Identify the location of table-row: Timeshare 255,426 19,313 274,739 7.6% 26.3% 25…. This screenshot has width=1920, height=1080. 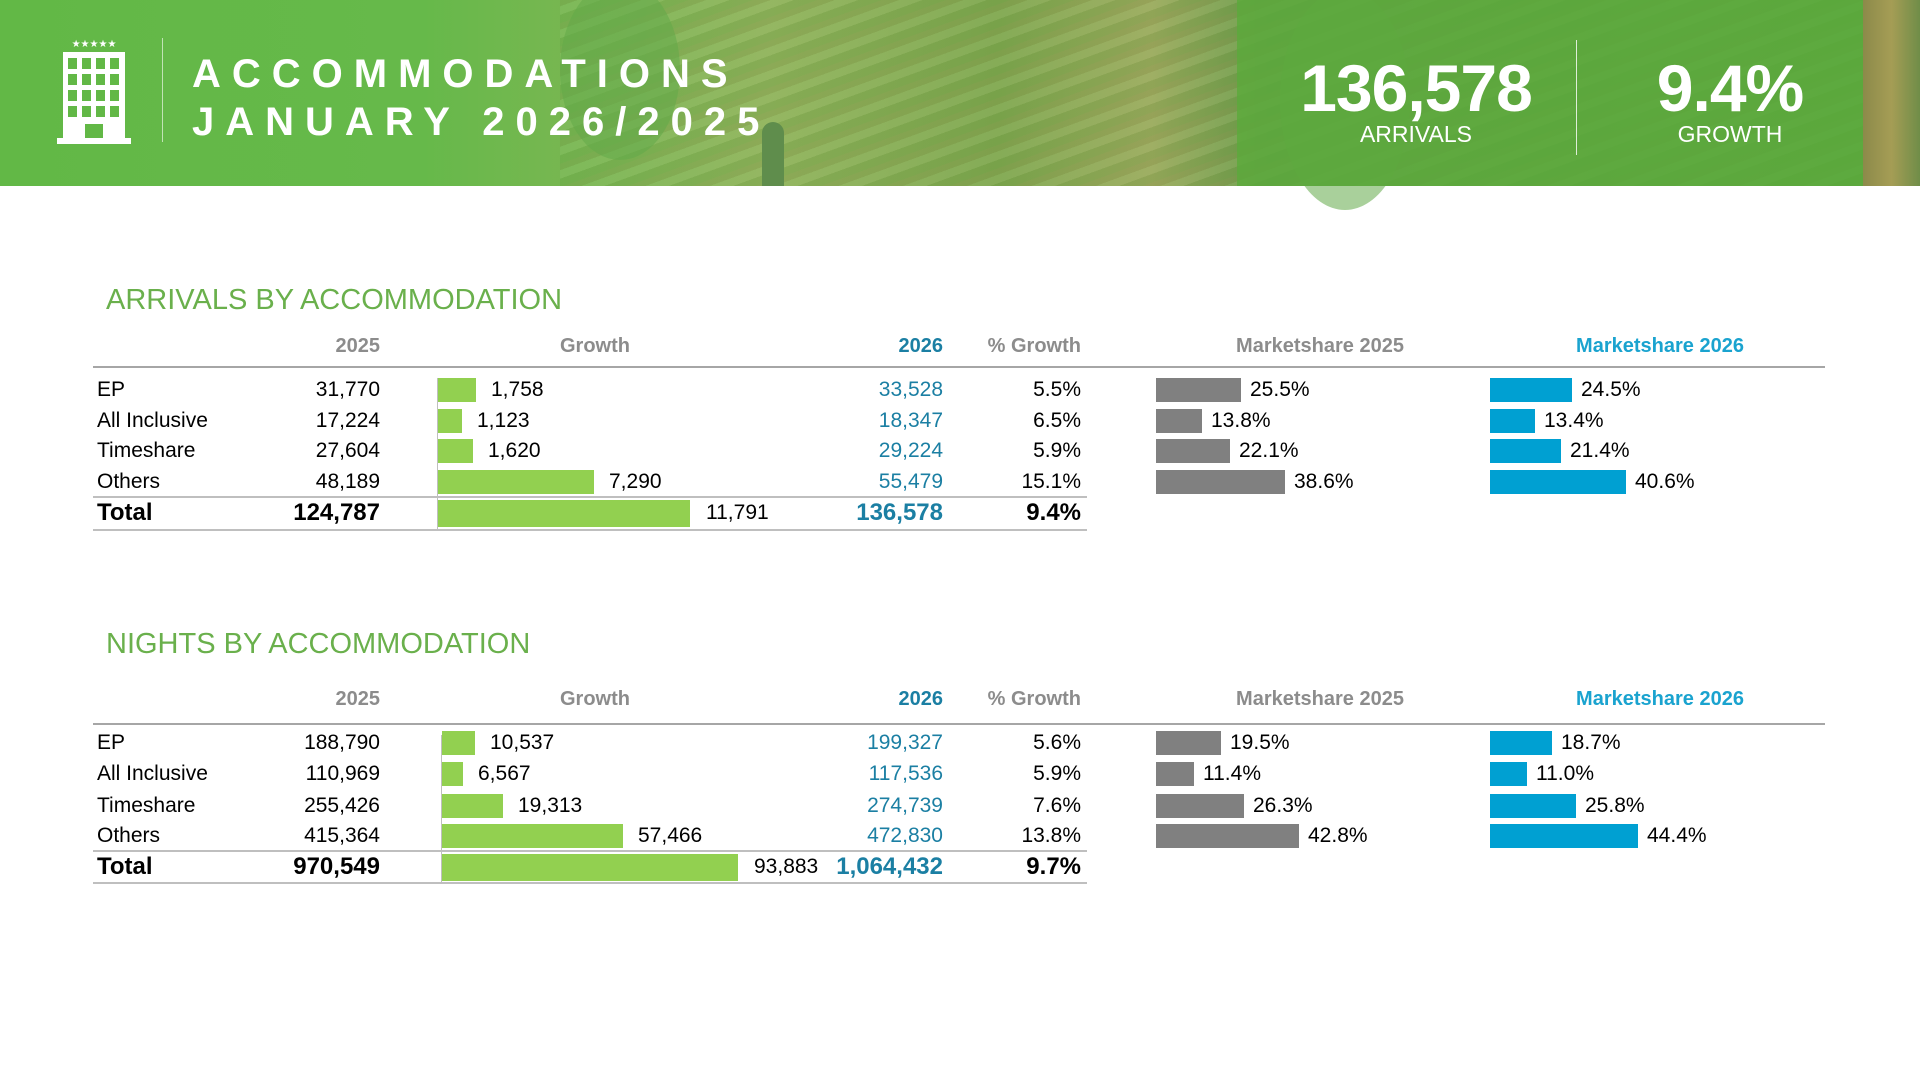
(960, 806).